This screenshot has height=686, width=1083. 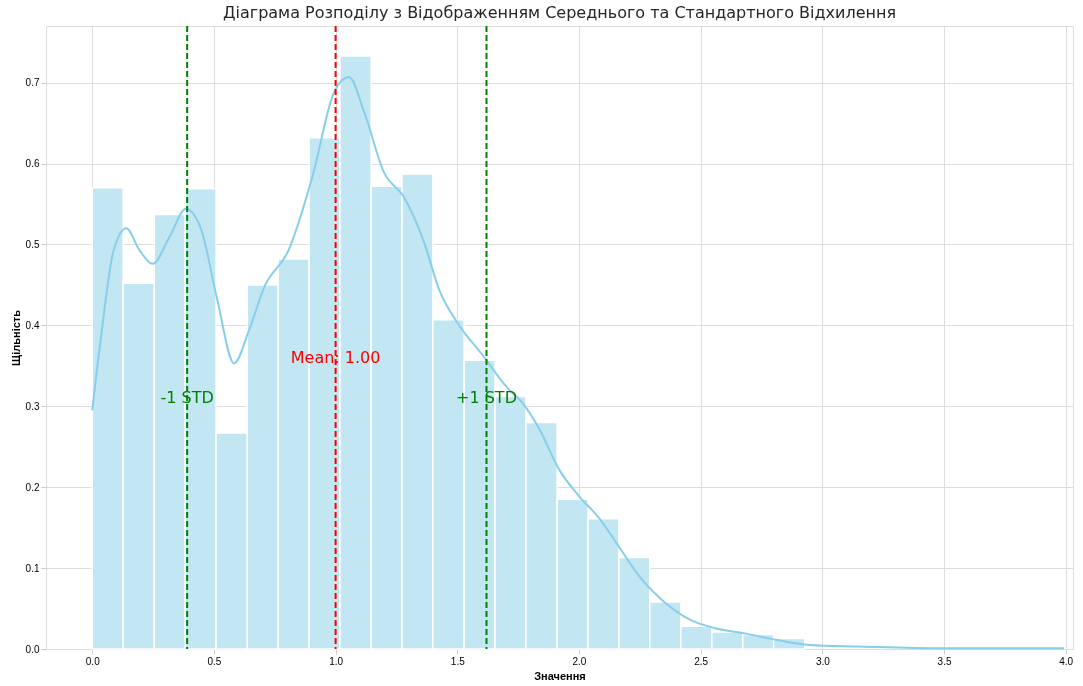 What do you see at coordinates (823, 661) in the screenshot?
I see `x-tick-label: 3.0` at bounding box center [823, 661].